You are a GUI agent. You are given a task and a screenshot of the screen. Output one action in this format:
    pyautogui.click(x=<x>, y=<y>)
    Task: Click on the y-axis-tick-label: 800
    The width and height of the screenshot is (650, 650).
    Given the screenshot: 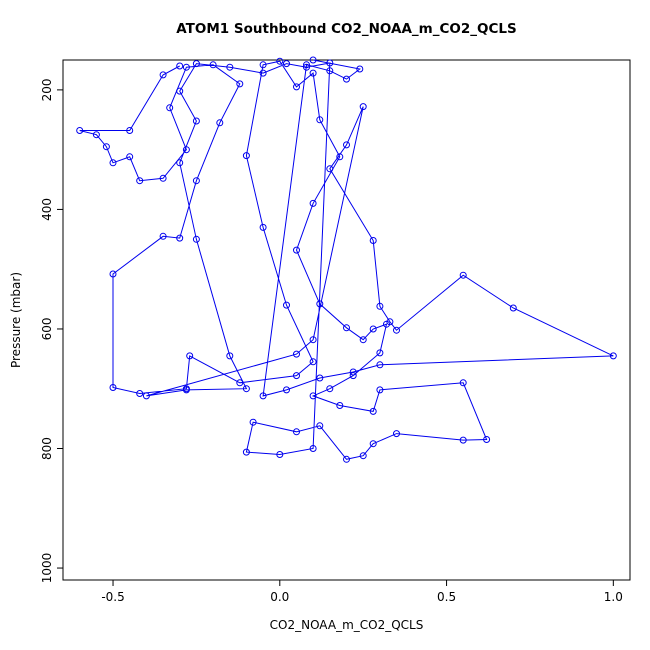 What is the action you would take?
    pyautogui.click(x=47, y=448)
    